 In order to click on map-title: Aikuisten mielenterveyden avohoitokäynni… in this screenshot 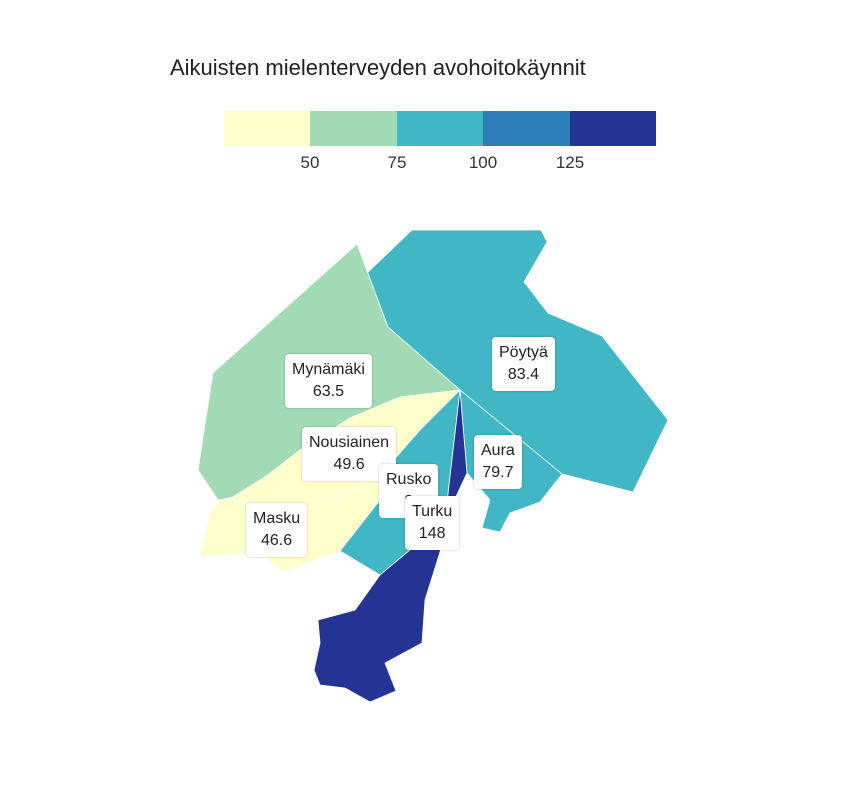, I will do `click(378, 67)`.